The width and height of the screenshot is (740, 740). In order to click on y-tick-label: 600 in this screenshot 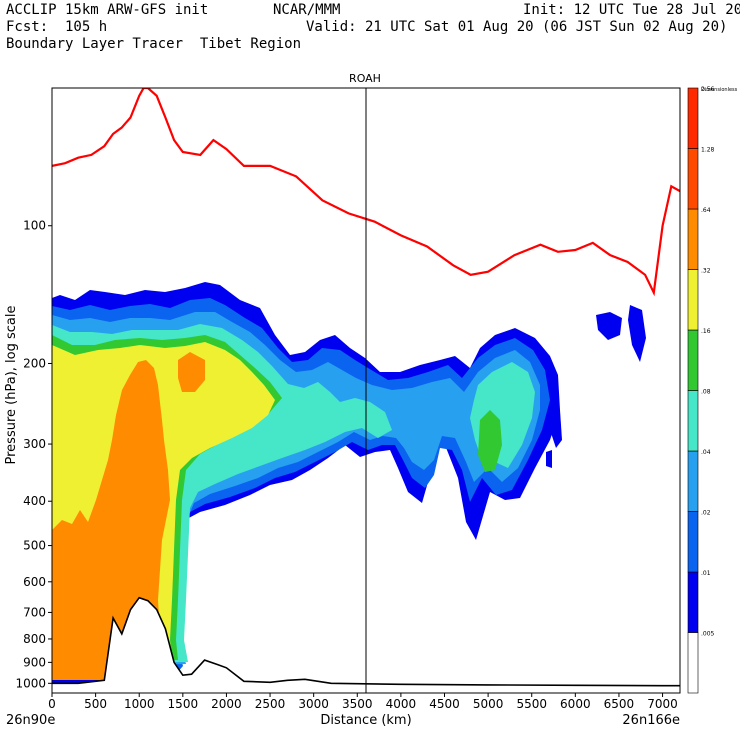, I will do `click(34, 582)`.